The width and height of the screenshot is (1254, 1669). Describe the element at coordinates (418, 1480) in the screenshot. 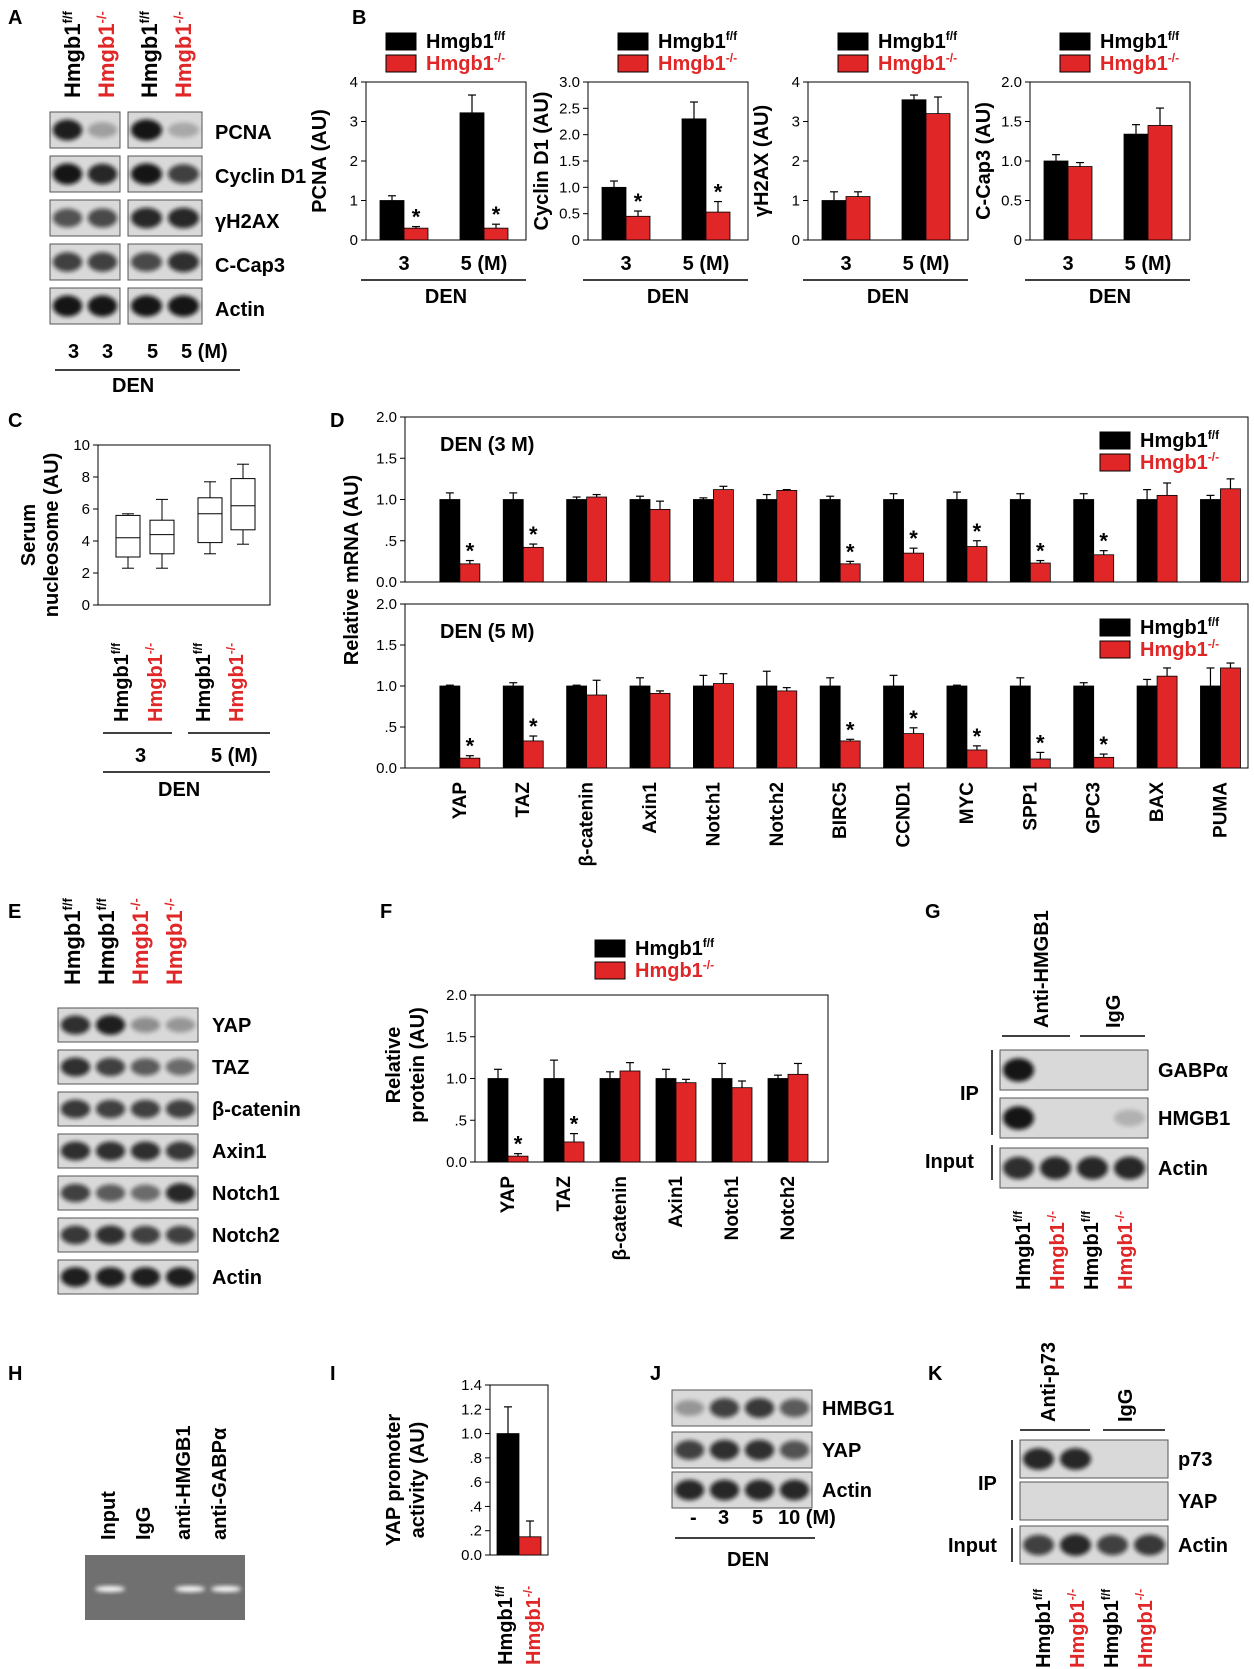

I see `y-axis-label: activity (AU)` at that location.